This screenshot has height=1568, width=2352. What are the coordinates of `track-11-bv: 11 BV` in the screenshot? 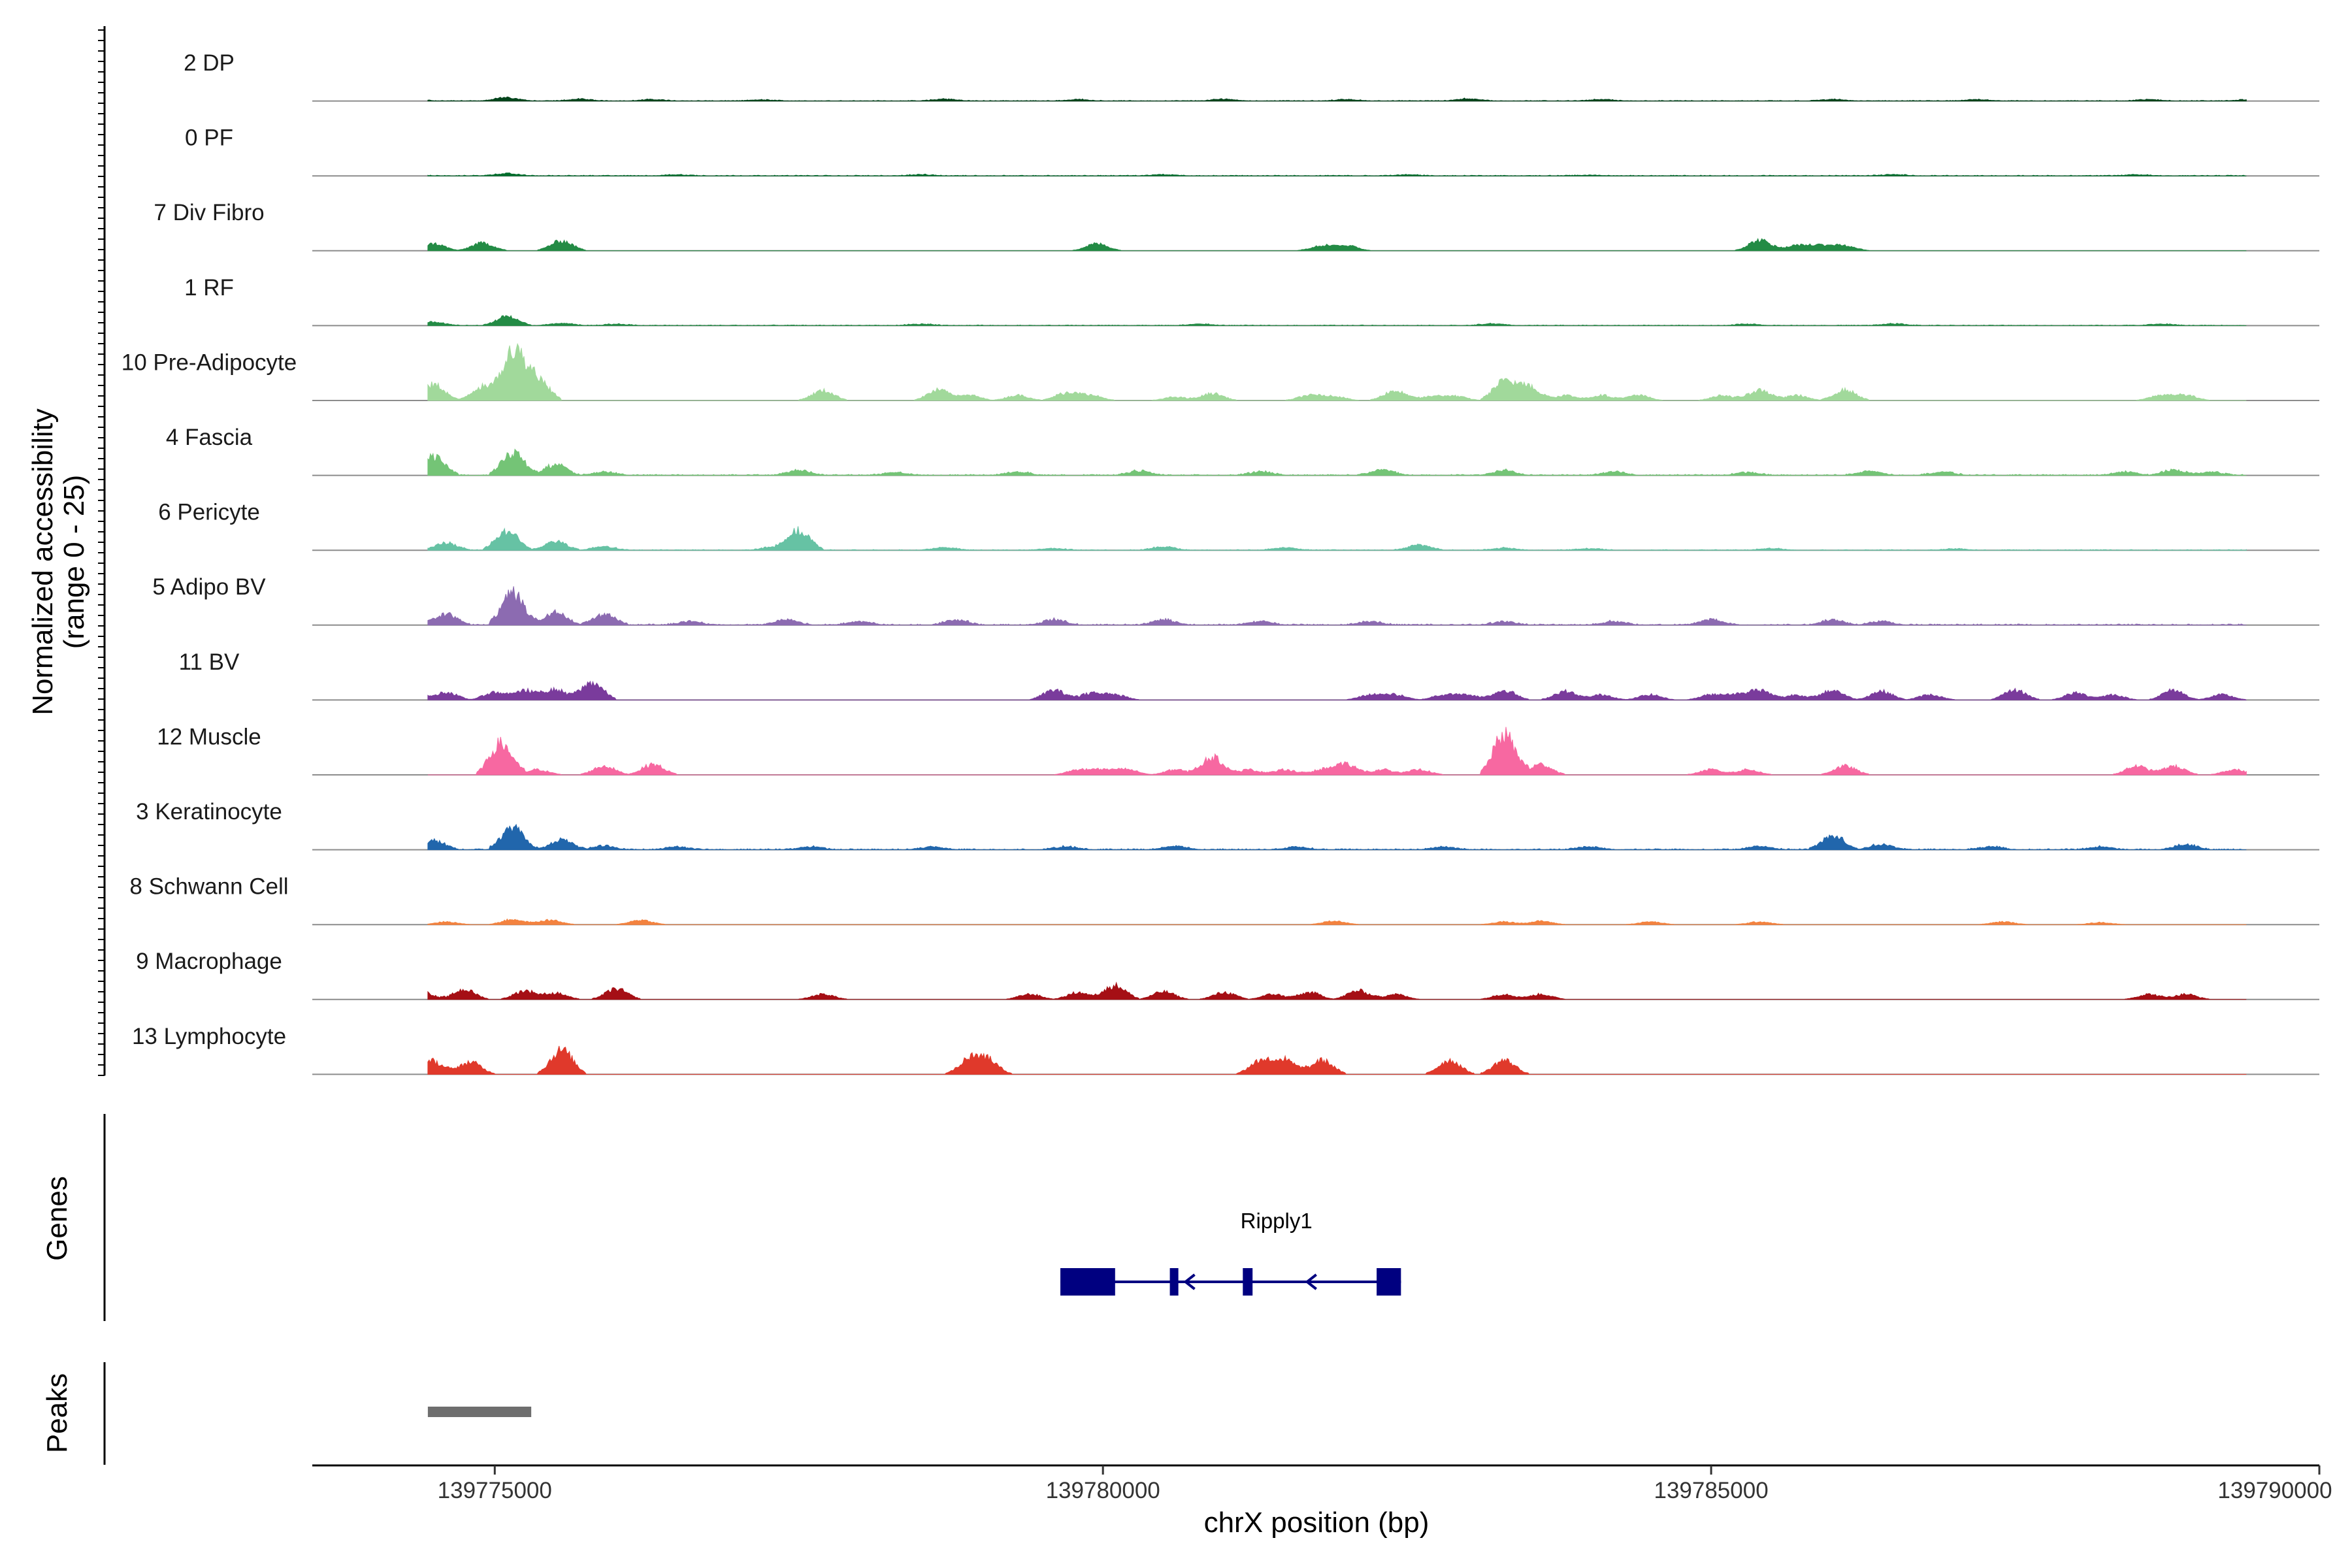 It's located at (1249, 675).